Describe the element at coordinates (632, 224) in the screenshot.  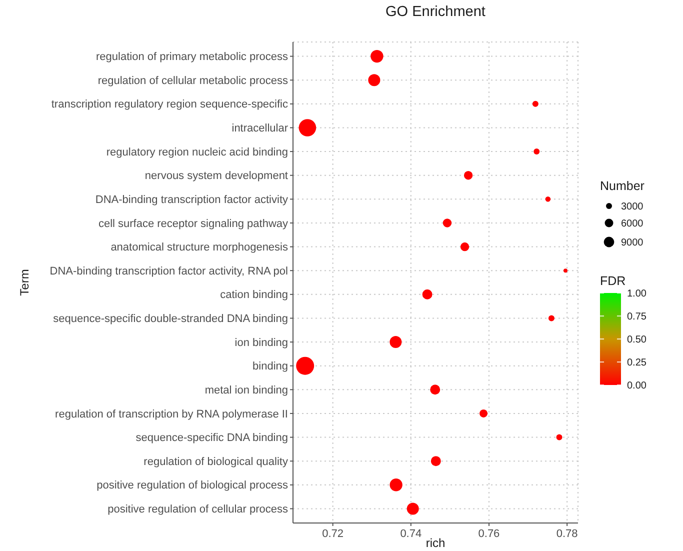
I see `legend-label: 6000` at that location.